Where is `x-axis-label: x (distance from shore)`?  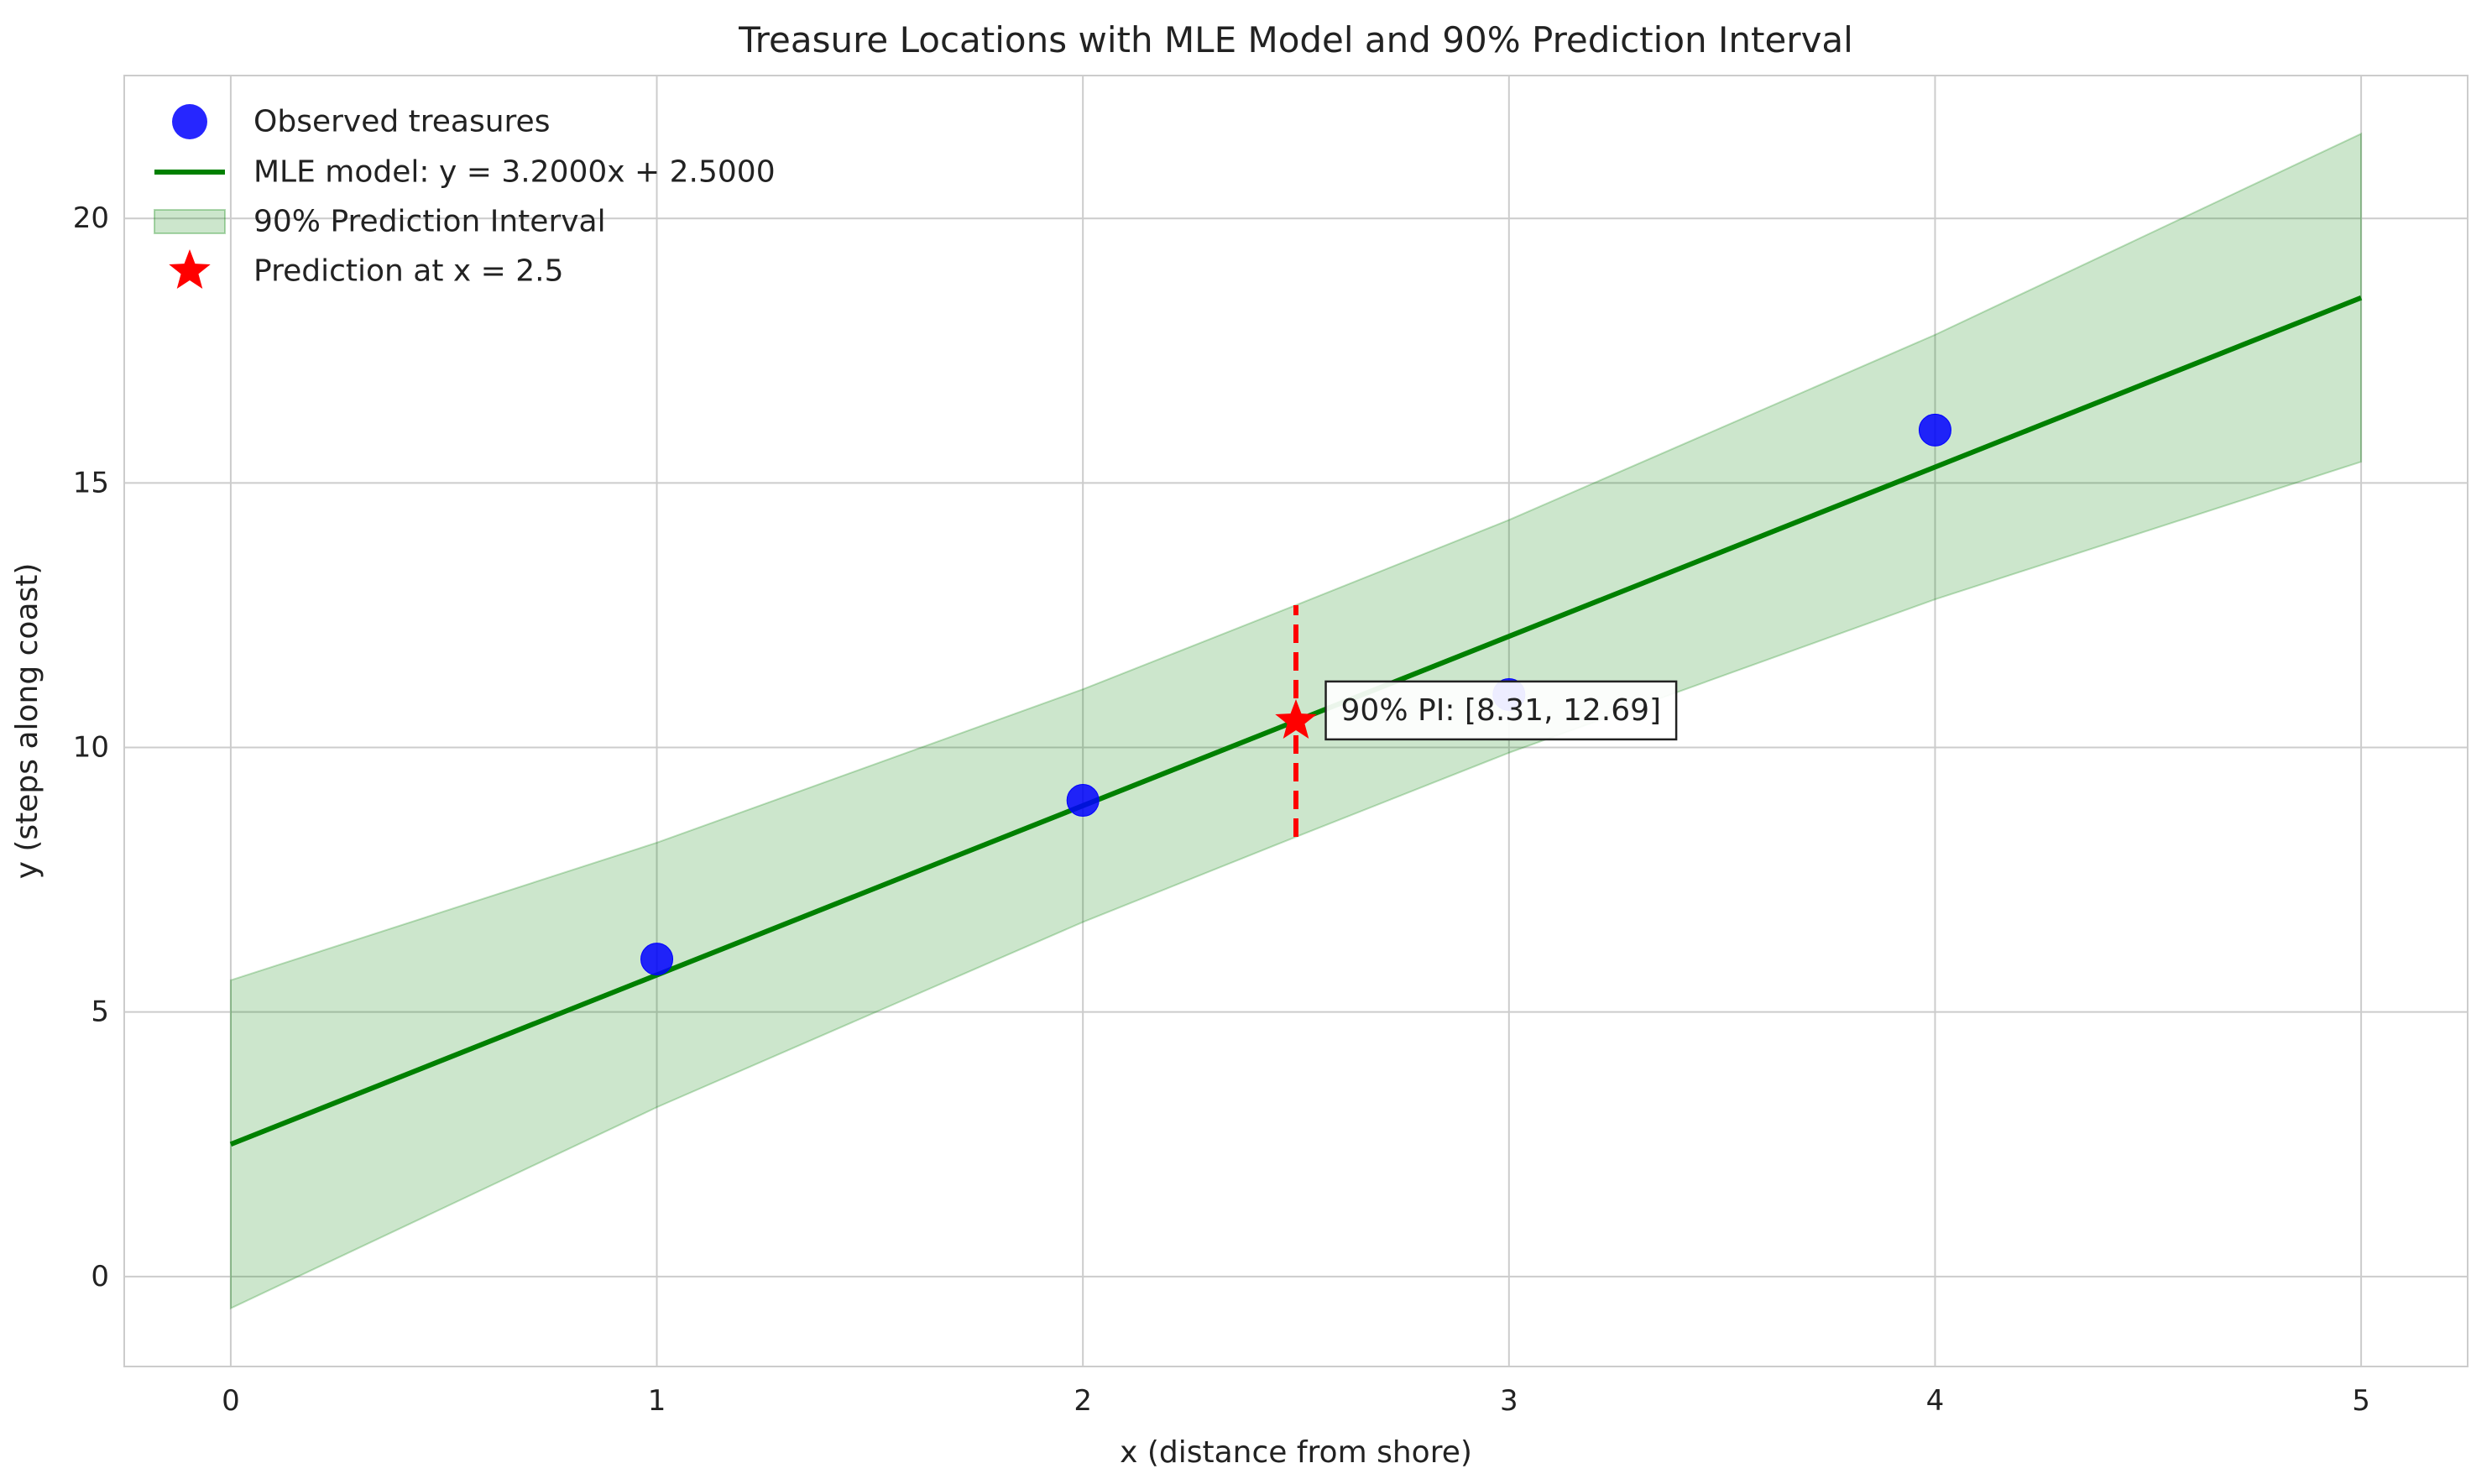 x-axis-label: x (distance from shore) is located at coordinates (1296, 1452).